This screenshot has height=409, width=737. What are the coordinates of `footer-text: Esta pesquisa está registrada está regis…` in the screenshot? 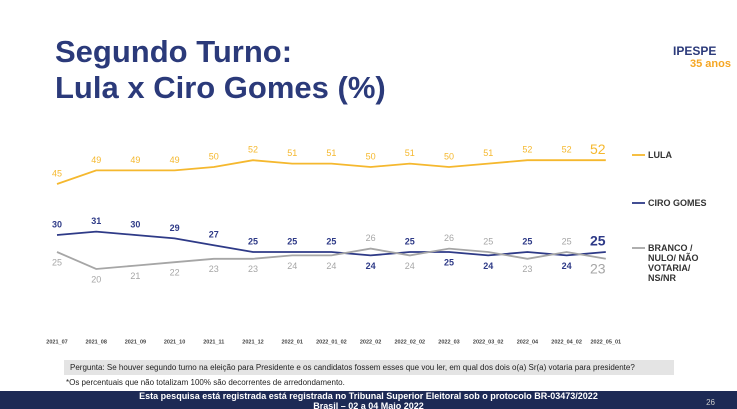 It's located at (368, 396).